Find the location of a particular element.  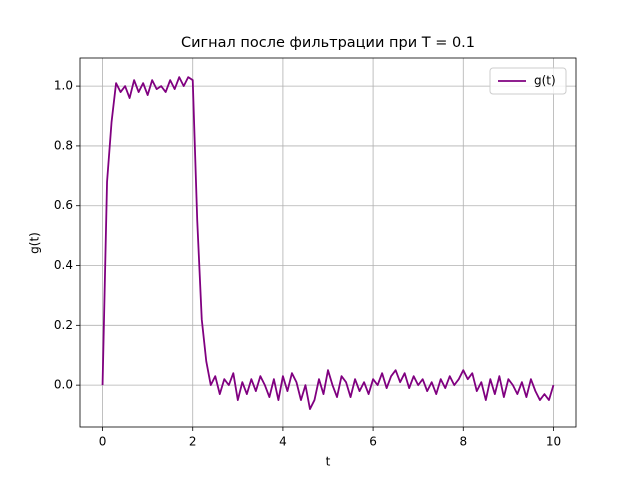

chart-title: Сигнал после фильтрации при T = 0.1 is located at coordinates (328, 43).